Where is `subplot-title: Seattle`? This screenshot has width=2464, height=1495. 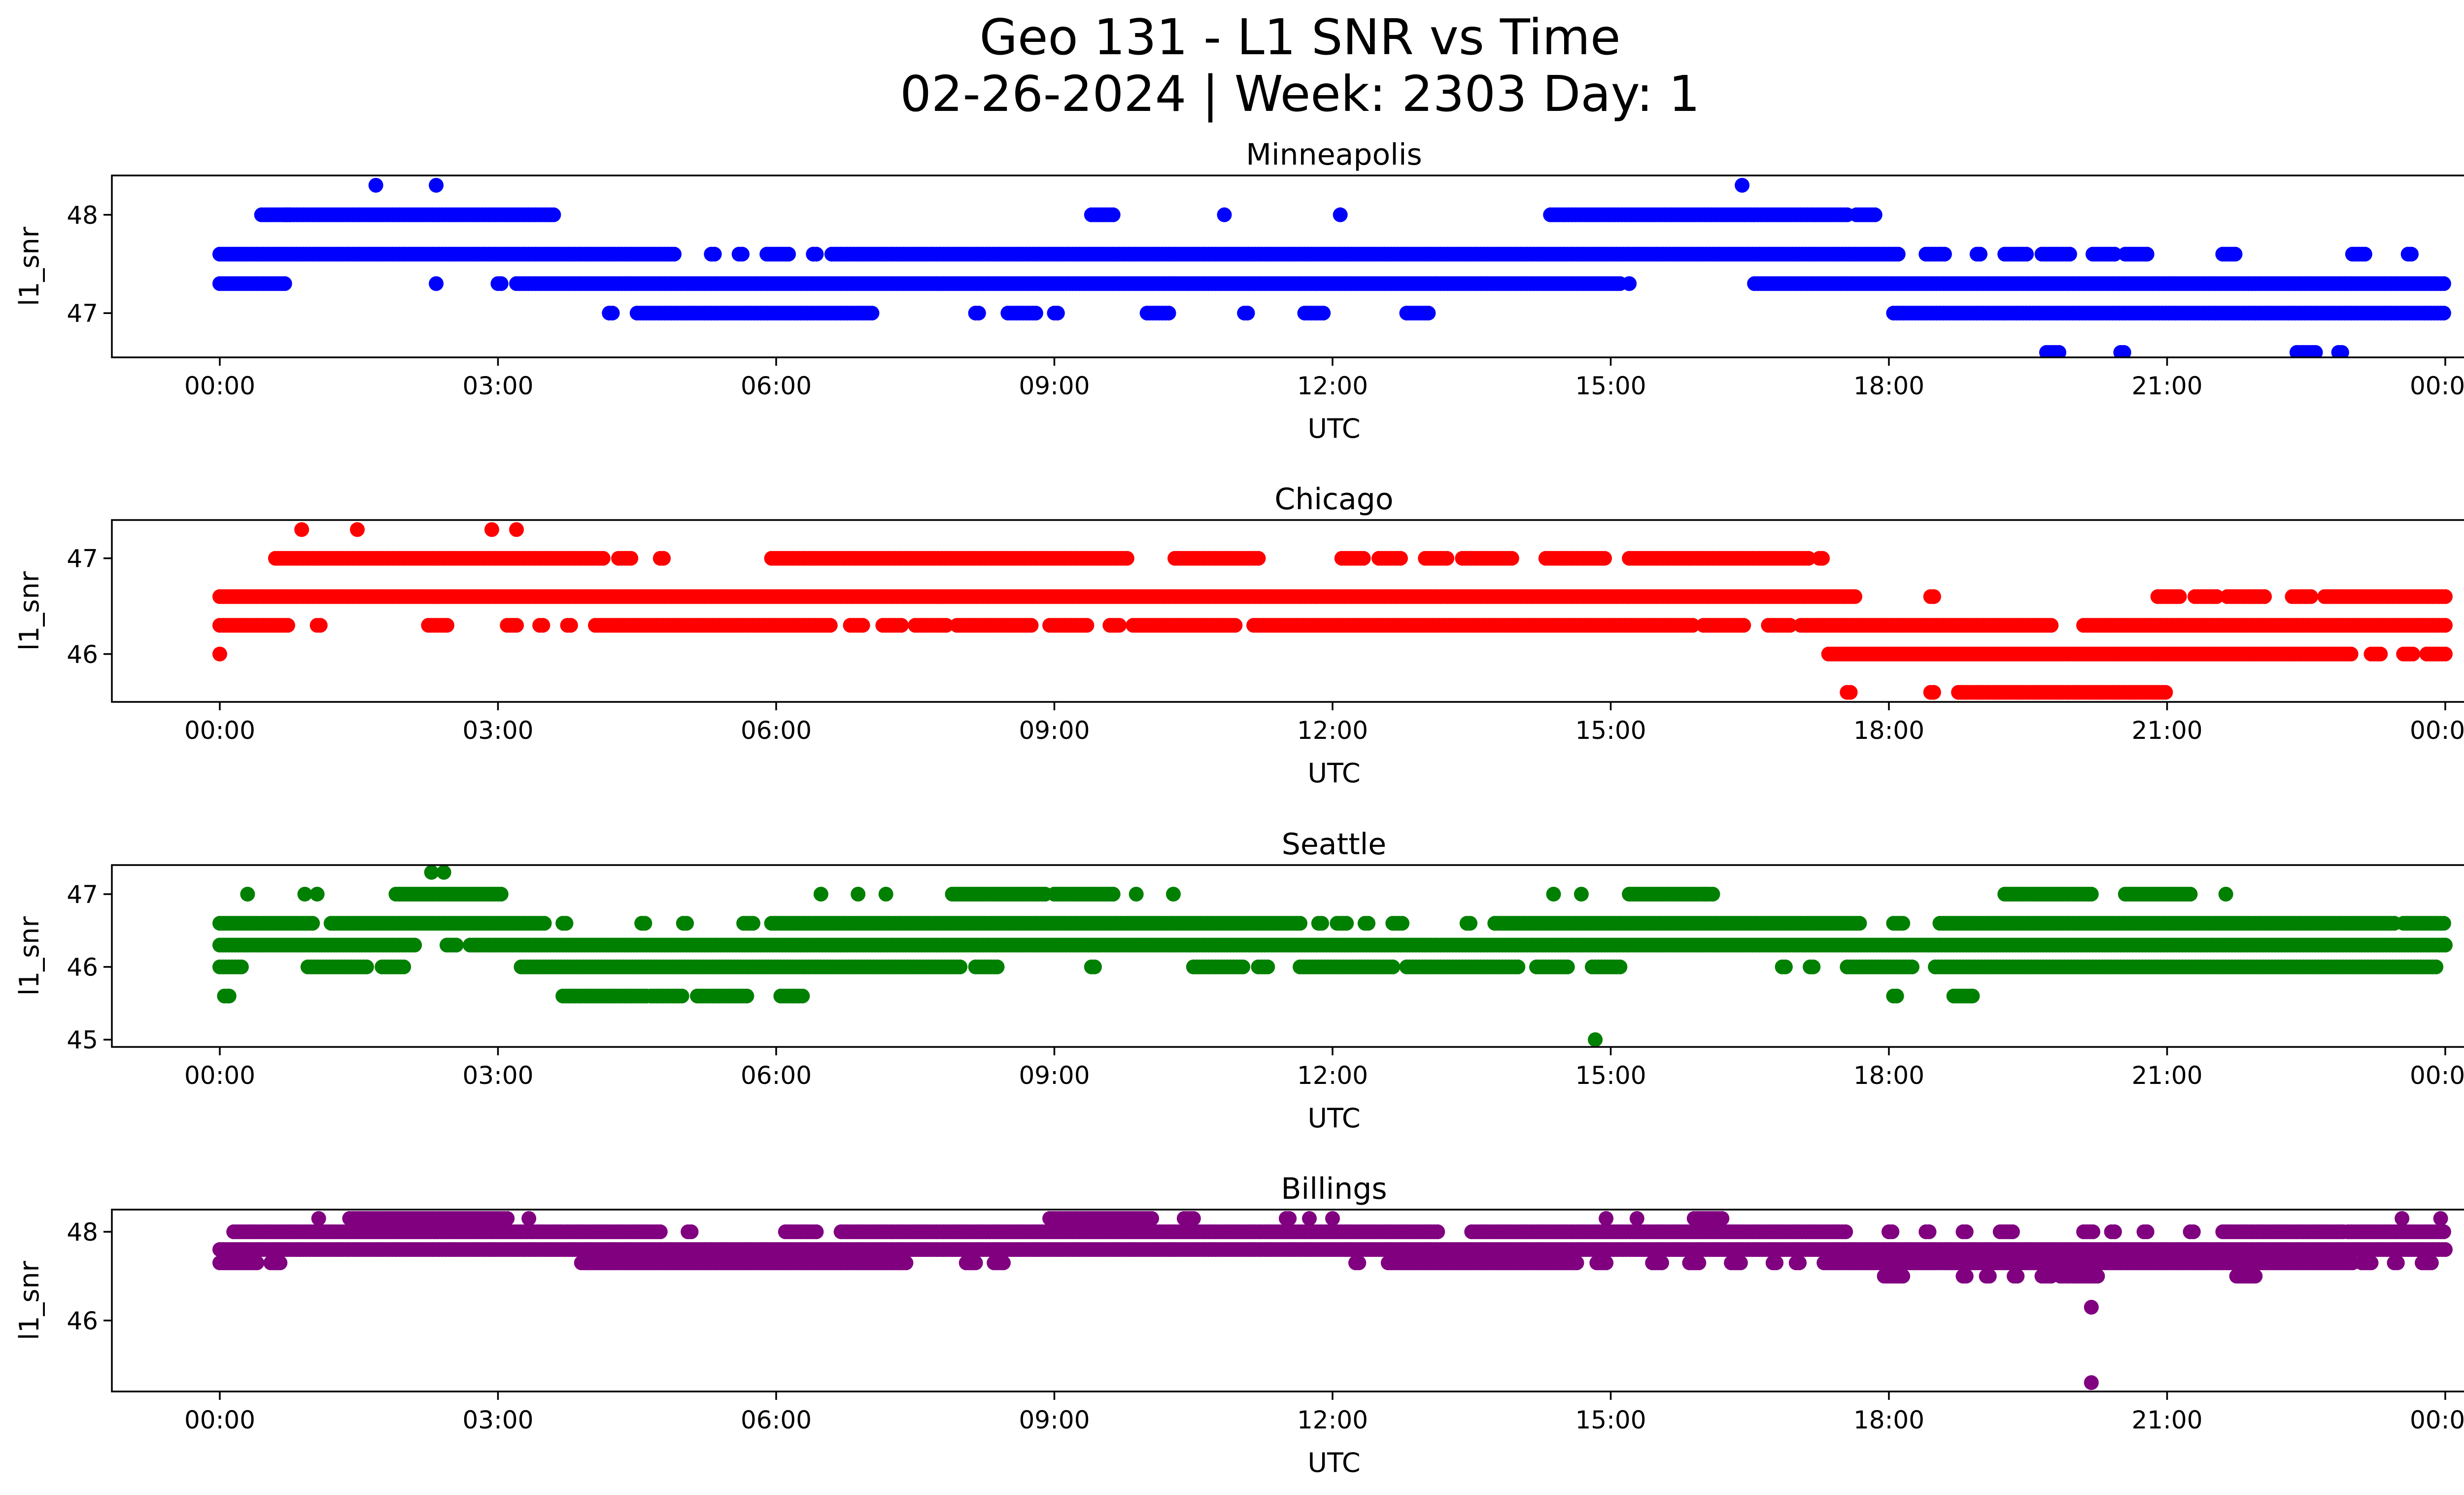
subplot-title: Seattle is located at coordinates (1334, 844).